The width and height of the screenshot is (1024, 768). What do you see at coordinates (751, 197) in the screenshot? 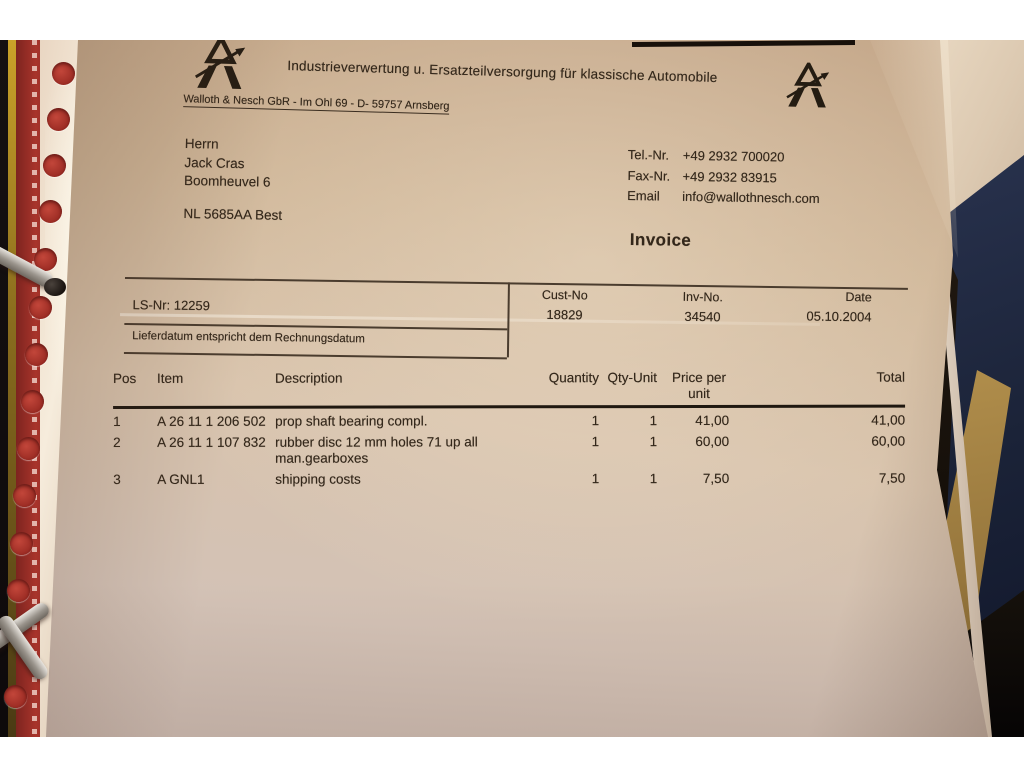
I see `email-value: info@wallothnesch.com` at bounding box center [751, 197].